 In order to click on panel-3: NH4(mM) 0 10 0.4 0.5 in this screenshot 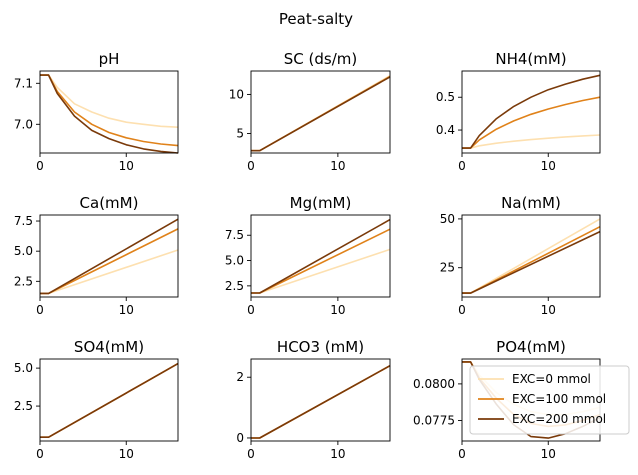, I will do `click(518, 111)`.